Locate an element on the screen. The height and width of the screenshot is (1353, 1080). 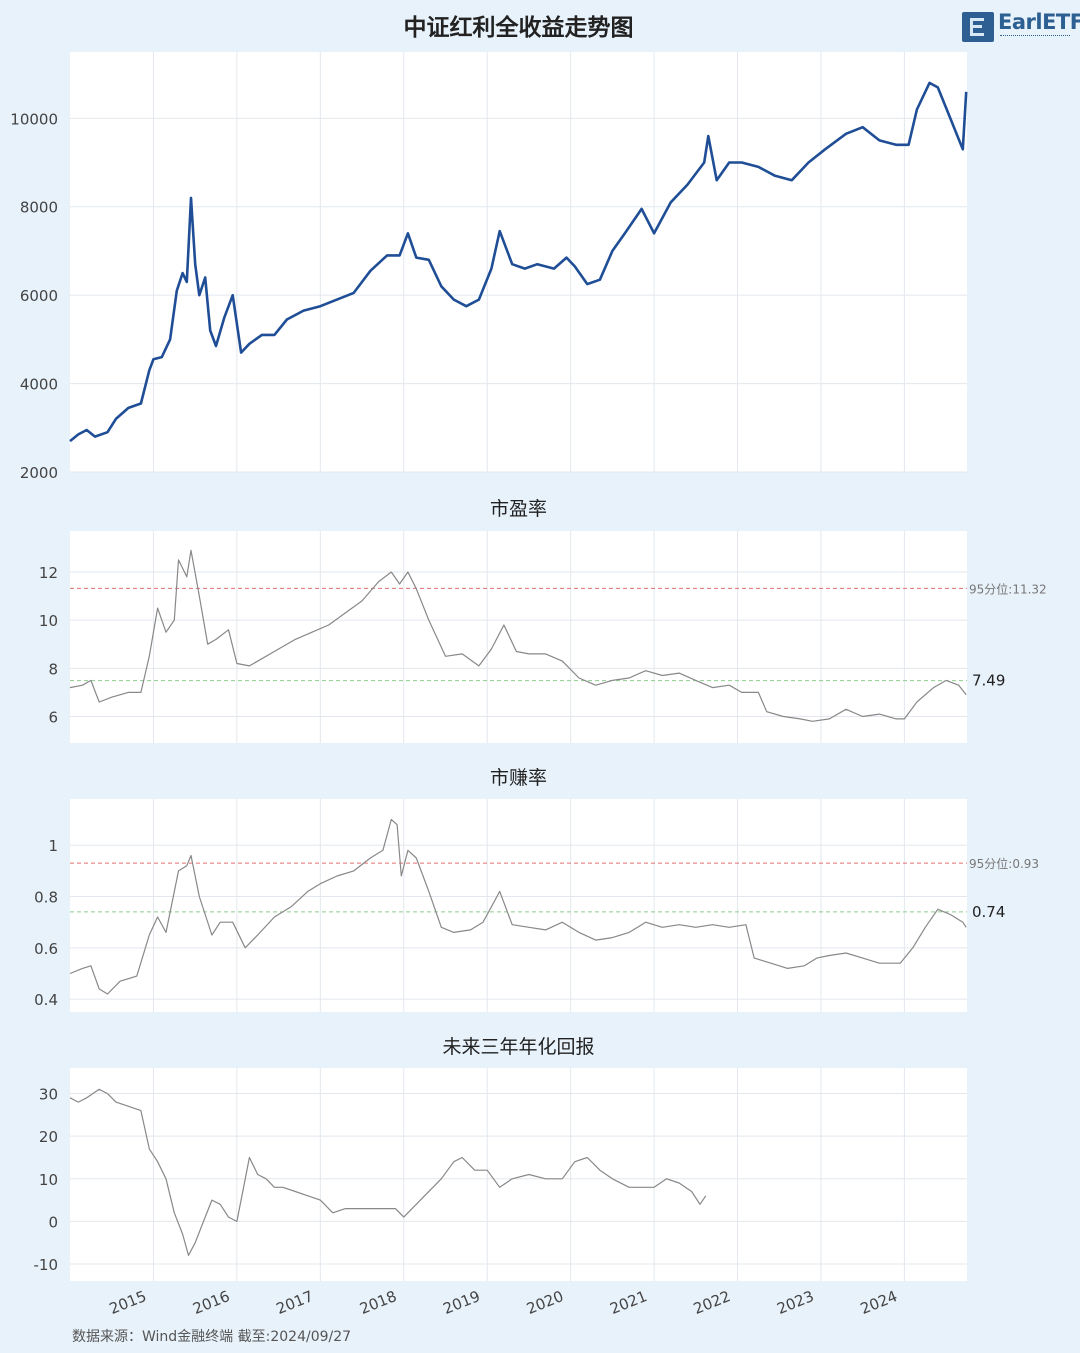
y-tick-label: 0.4 is located at coordinates (46, 1000).